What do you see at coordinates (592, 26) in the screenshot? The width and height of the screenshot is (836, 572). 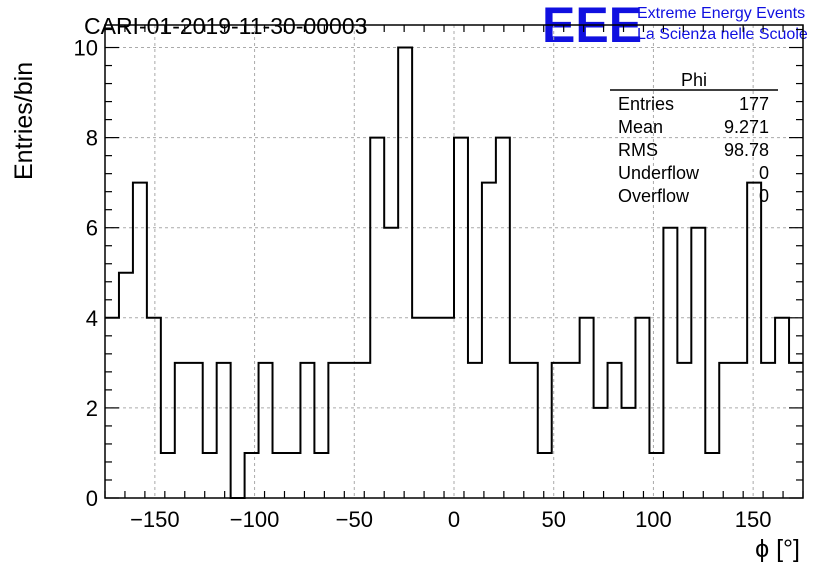 I see `eee-logo-mark: EEE` at bounding box center [592, 26].